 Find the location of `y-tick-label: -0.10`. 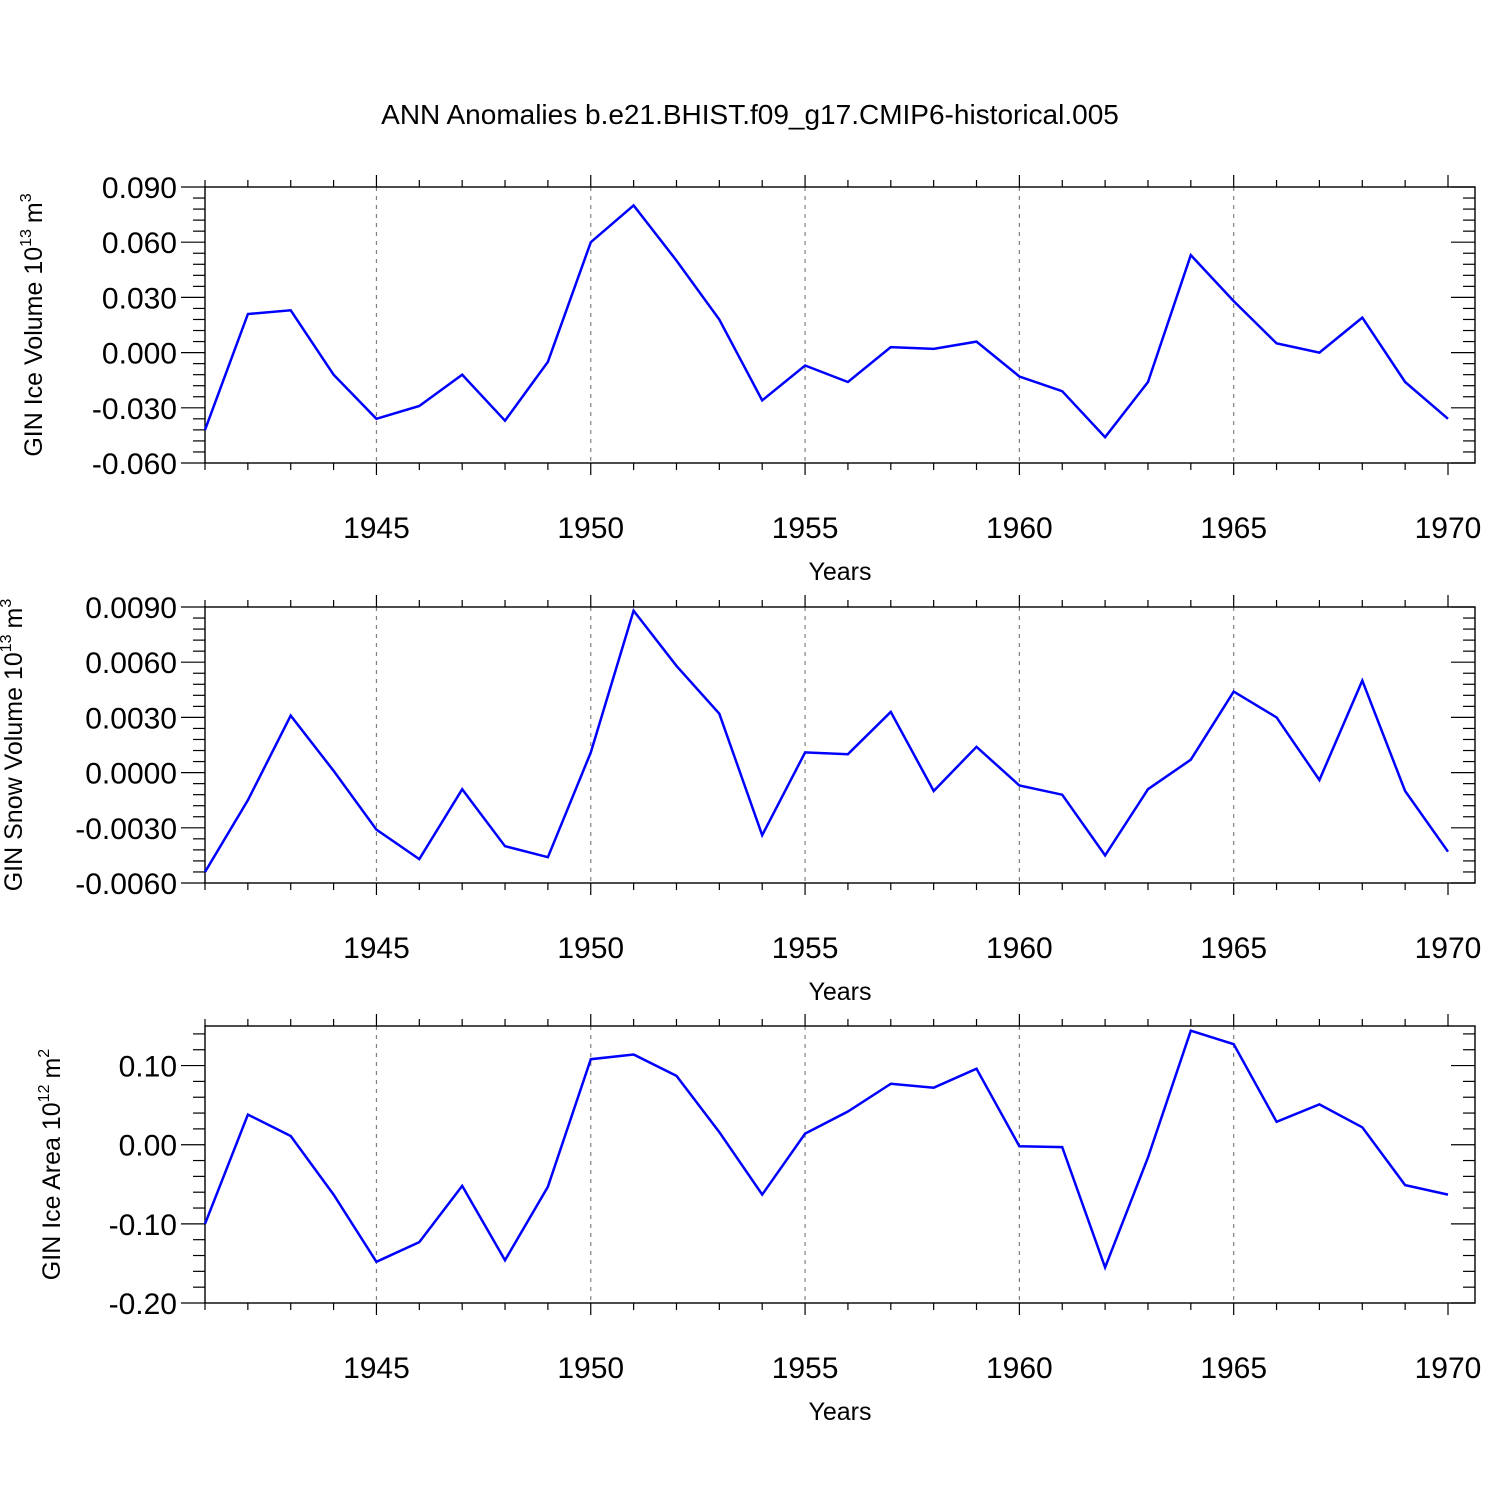

y-tick-label: -0.10 is located at coordinates (143, 1225).